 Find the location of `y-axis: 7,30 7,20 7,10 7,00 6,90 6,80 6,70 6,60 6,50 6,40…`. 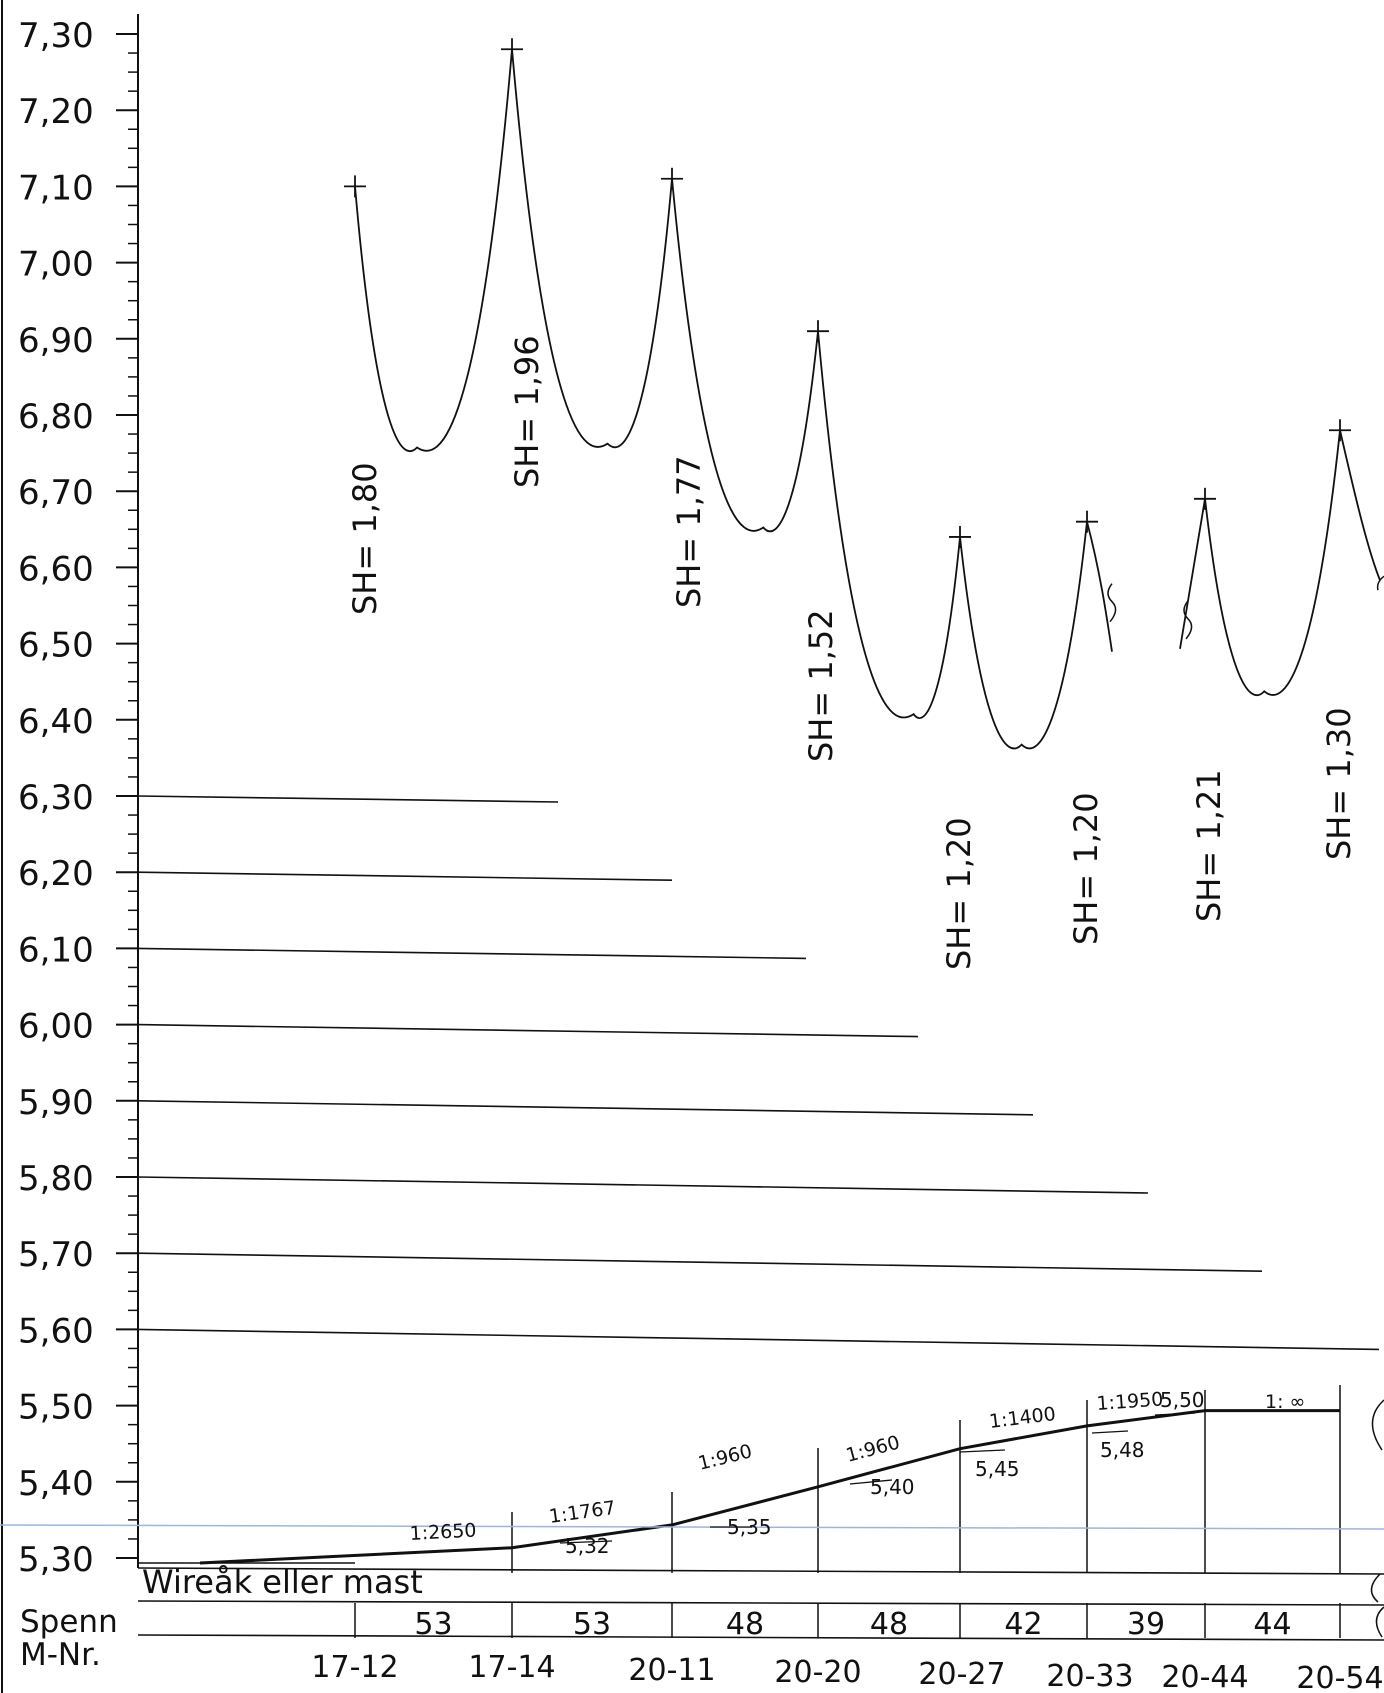

y-axis: 7,30 7,20 7,10 7,00 6,90 6,80 6,70 6,60 6,50 6,40… is located at coordinates (70, 846).